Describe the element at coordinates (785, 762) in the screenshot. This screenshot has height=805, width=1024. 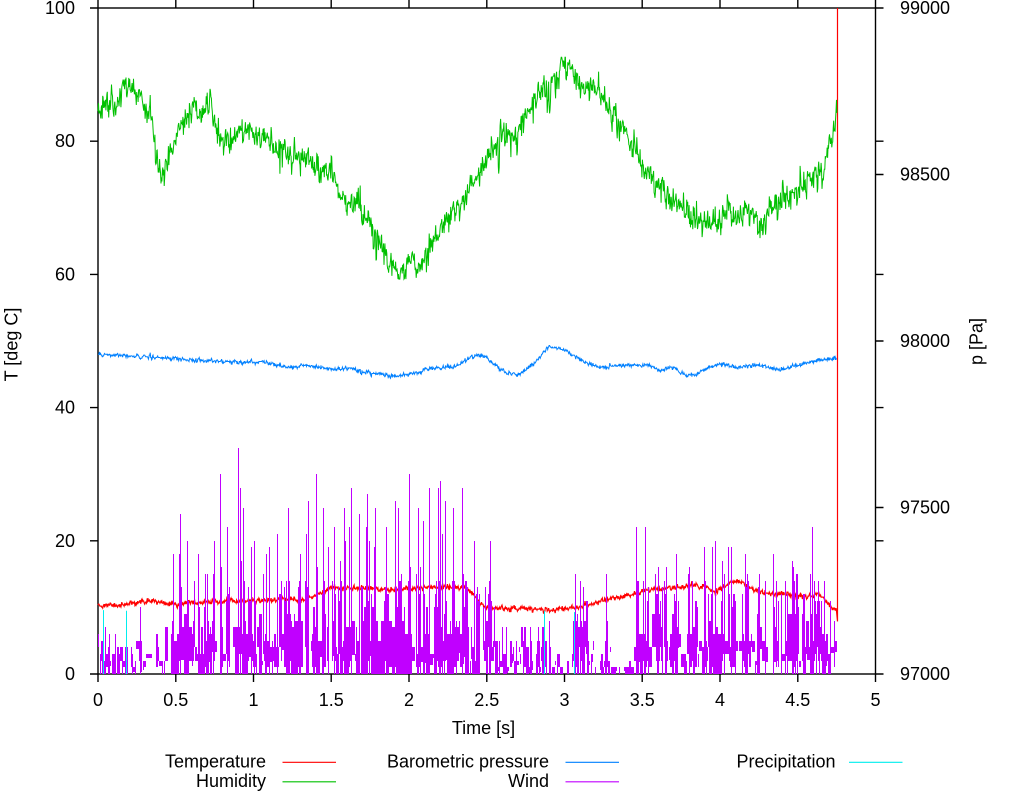
I see `svg-text: Precipitation` at that location.